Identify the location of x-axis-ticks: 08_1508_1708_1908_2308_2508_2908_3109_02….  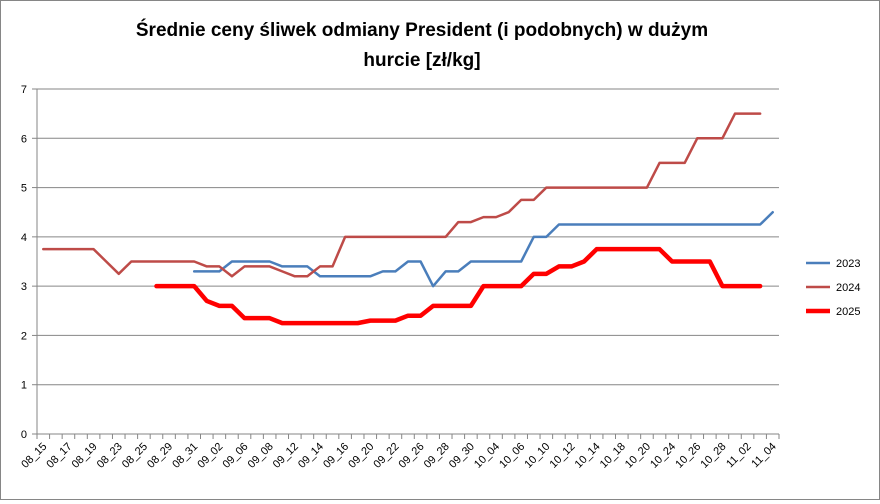
(399, 452).